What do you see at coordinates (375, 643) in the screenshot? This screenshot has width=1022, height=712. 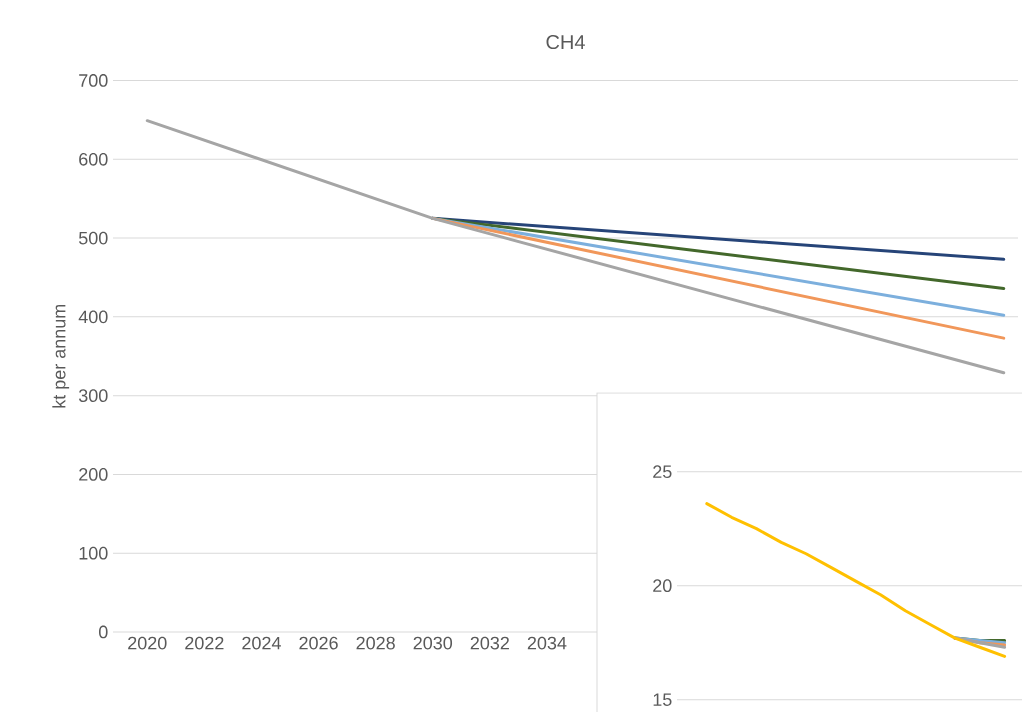 I see `x-tick-label: 2028` at bounding box center [375, 643].